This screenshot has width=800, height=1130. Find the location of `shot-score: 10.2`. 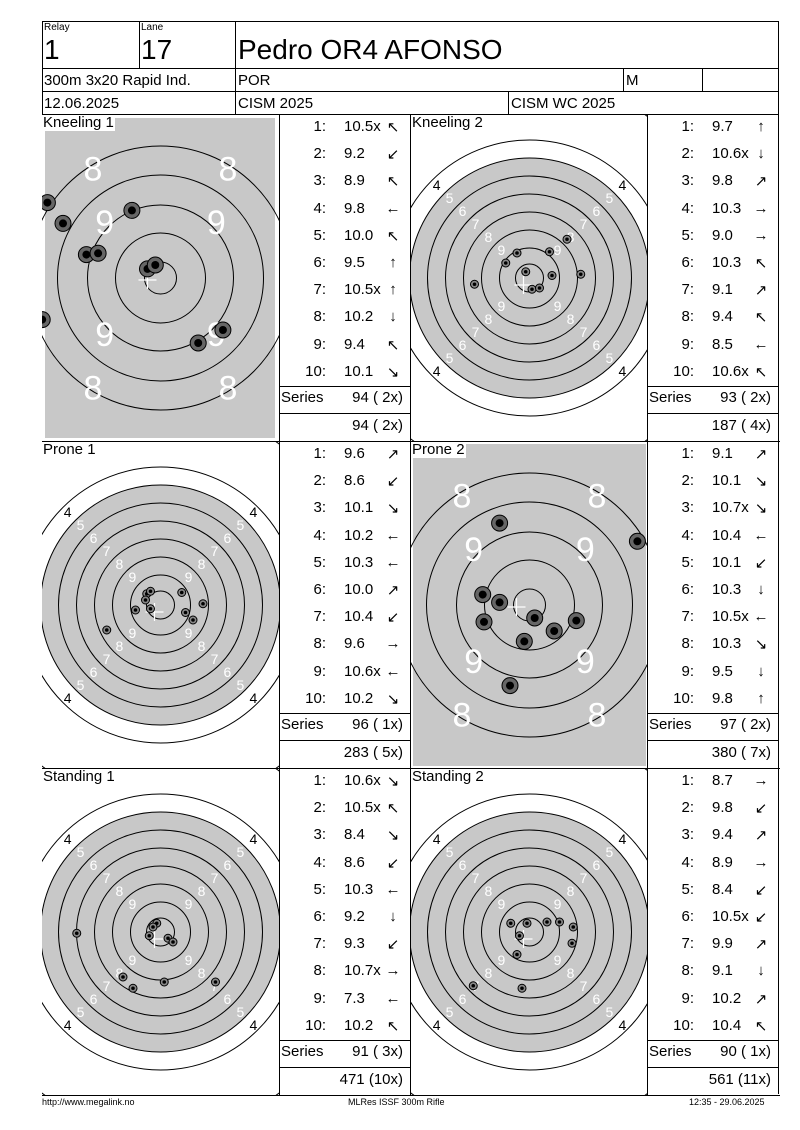

shot-score: 10.2 is located at coordinates (359, 317).